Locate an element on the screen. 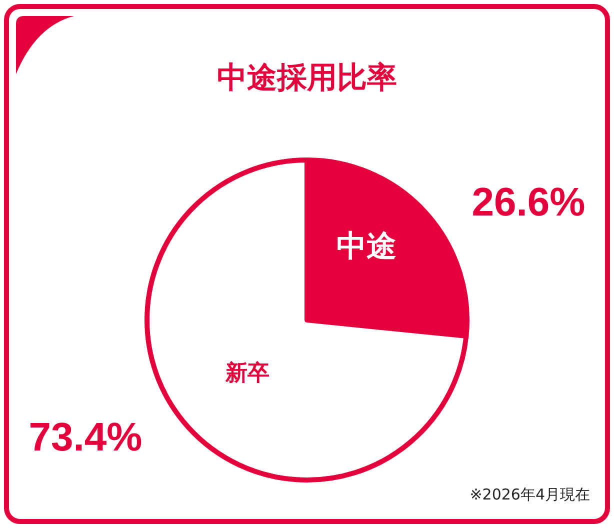 The width and height of the screenshot is (614, 528). text: ※2026年4月現在 is located at coordinates (530, 495).